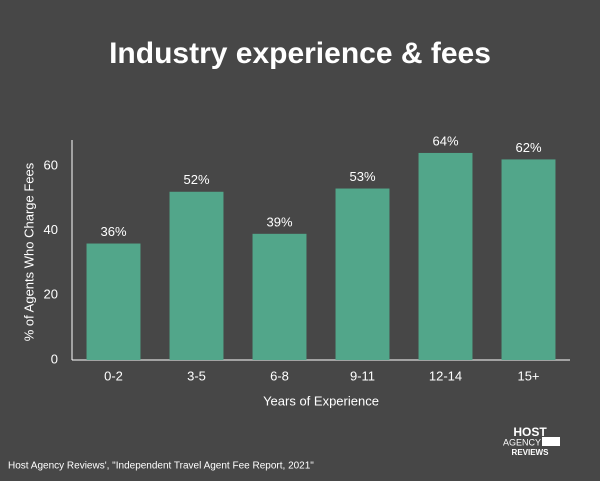 The image size is (600, 481). I want to click on logo-text: HOST, so click(530, 432).